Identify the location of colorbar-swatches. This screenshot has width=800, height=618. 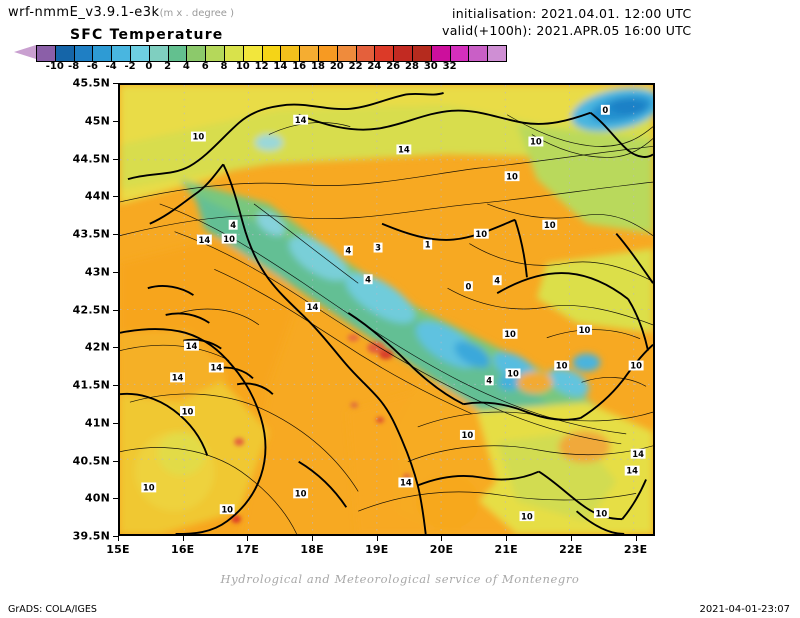
(271, 53).